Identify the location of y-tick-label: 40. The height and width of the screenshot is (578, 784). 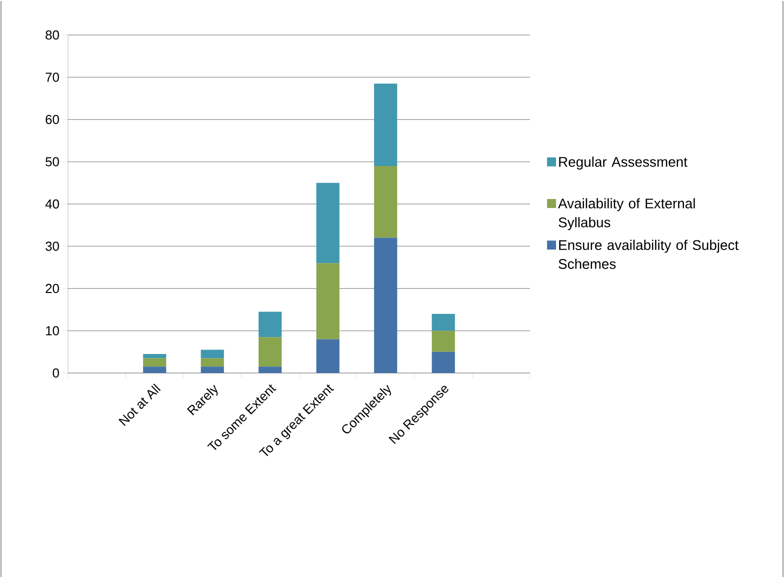
(52, 204).